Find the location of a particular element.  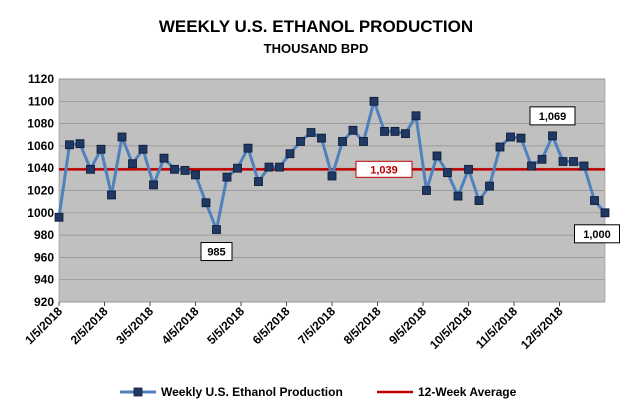

x-tick-label: 9/5/2018 is located at coordinates (407, 325).